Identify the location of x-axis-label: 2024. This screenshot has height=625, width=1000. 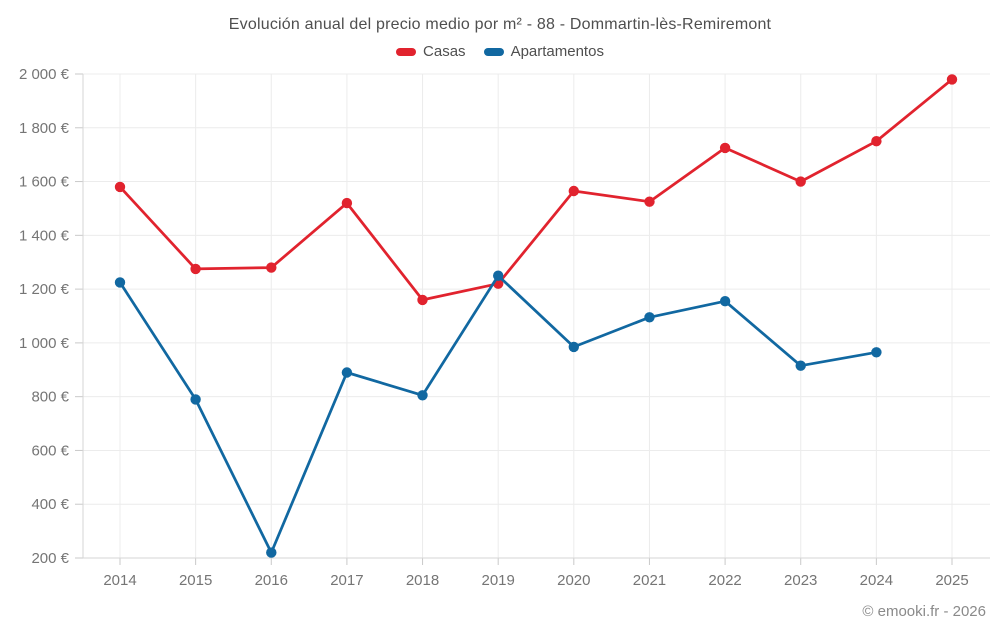
(876, 580).